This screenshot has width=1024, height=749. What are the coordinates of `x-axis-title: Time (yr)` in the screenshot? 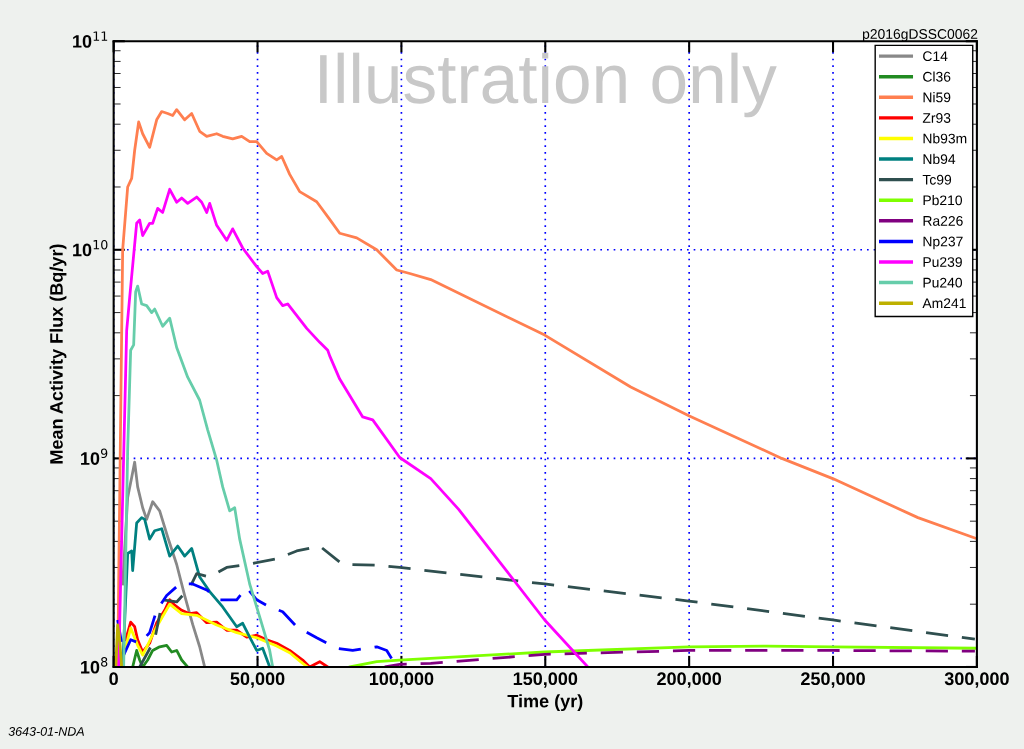 It's located at (545, 703).